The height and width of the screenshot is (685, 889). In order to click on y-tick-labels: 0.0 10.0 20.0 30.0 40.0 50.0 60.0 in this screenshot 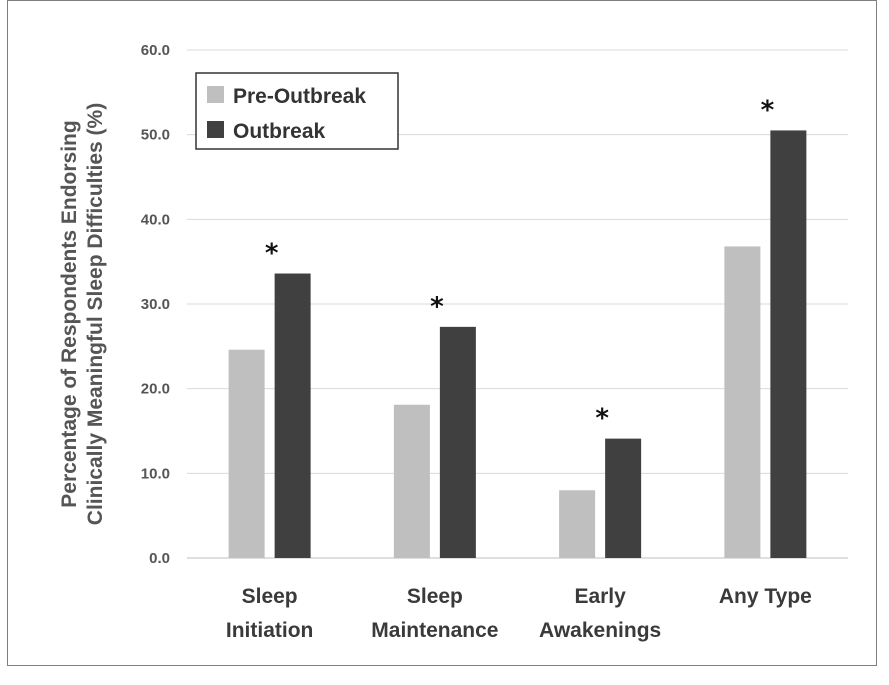, I will do `click(155, 304)`.